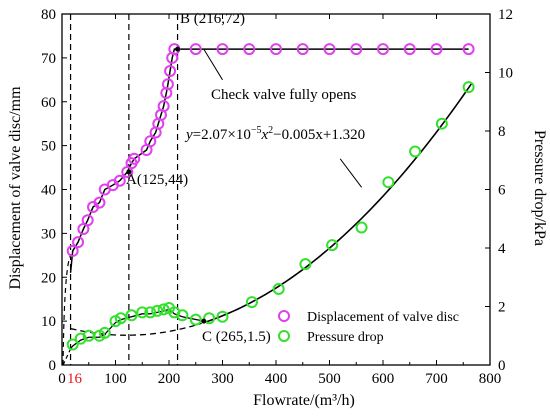 The width and height of the screenshot is (550, 419). I want to click on y-left-axis-title: Displacement of valve disc/mm, so click(15, 188).